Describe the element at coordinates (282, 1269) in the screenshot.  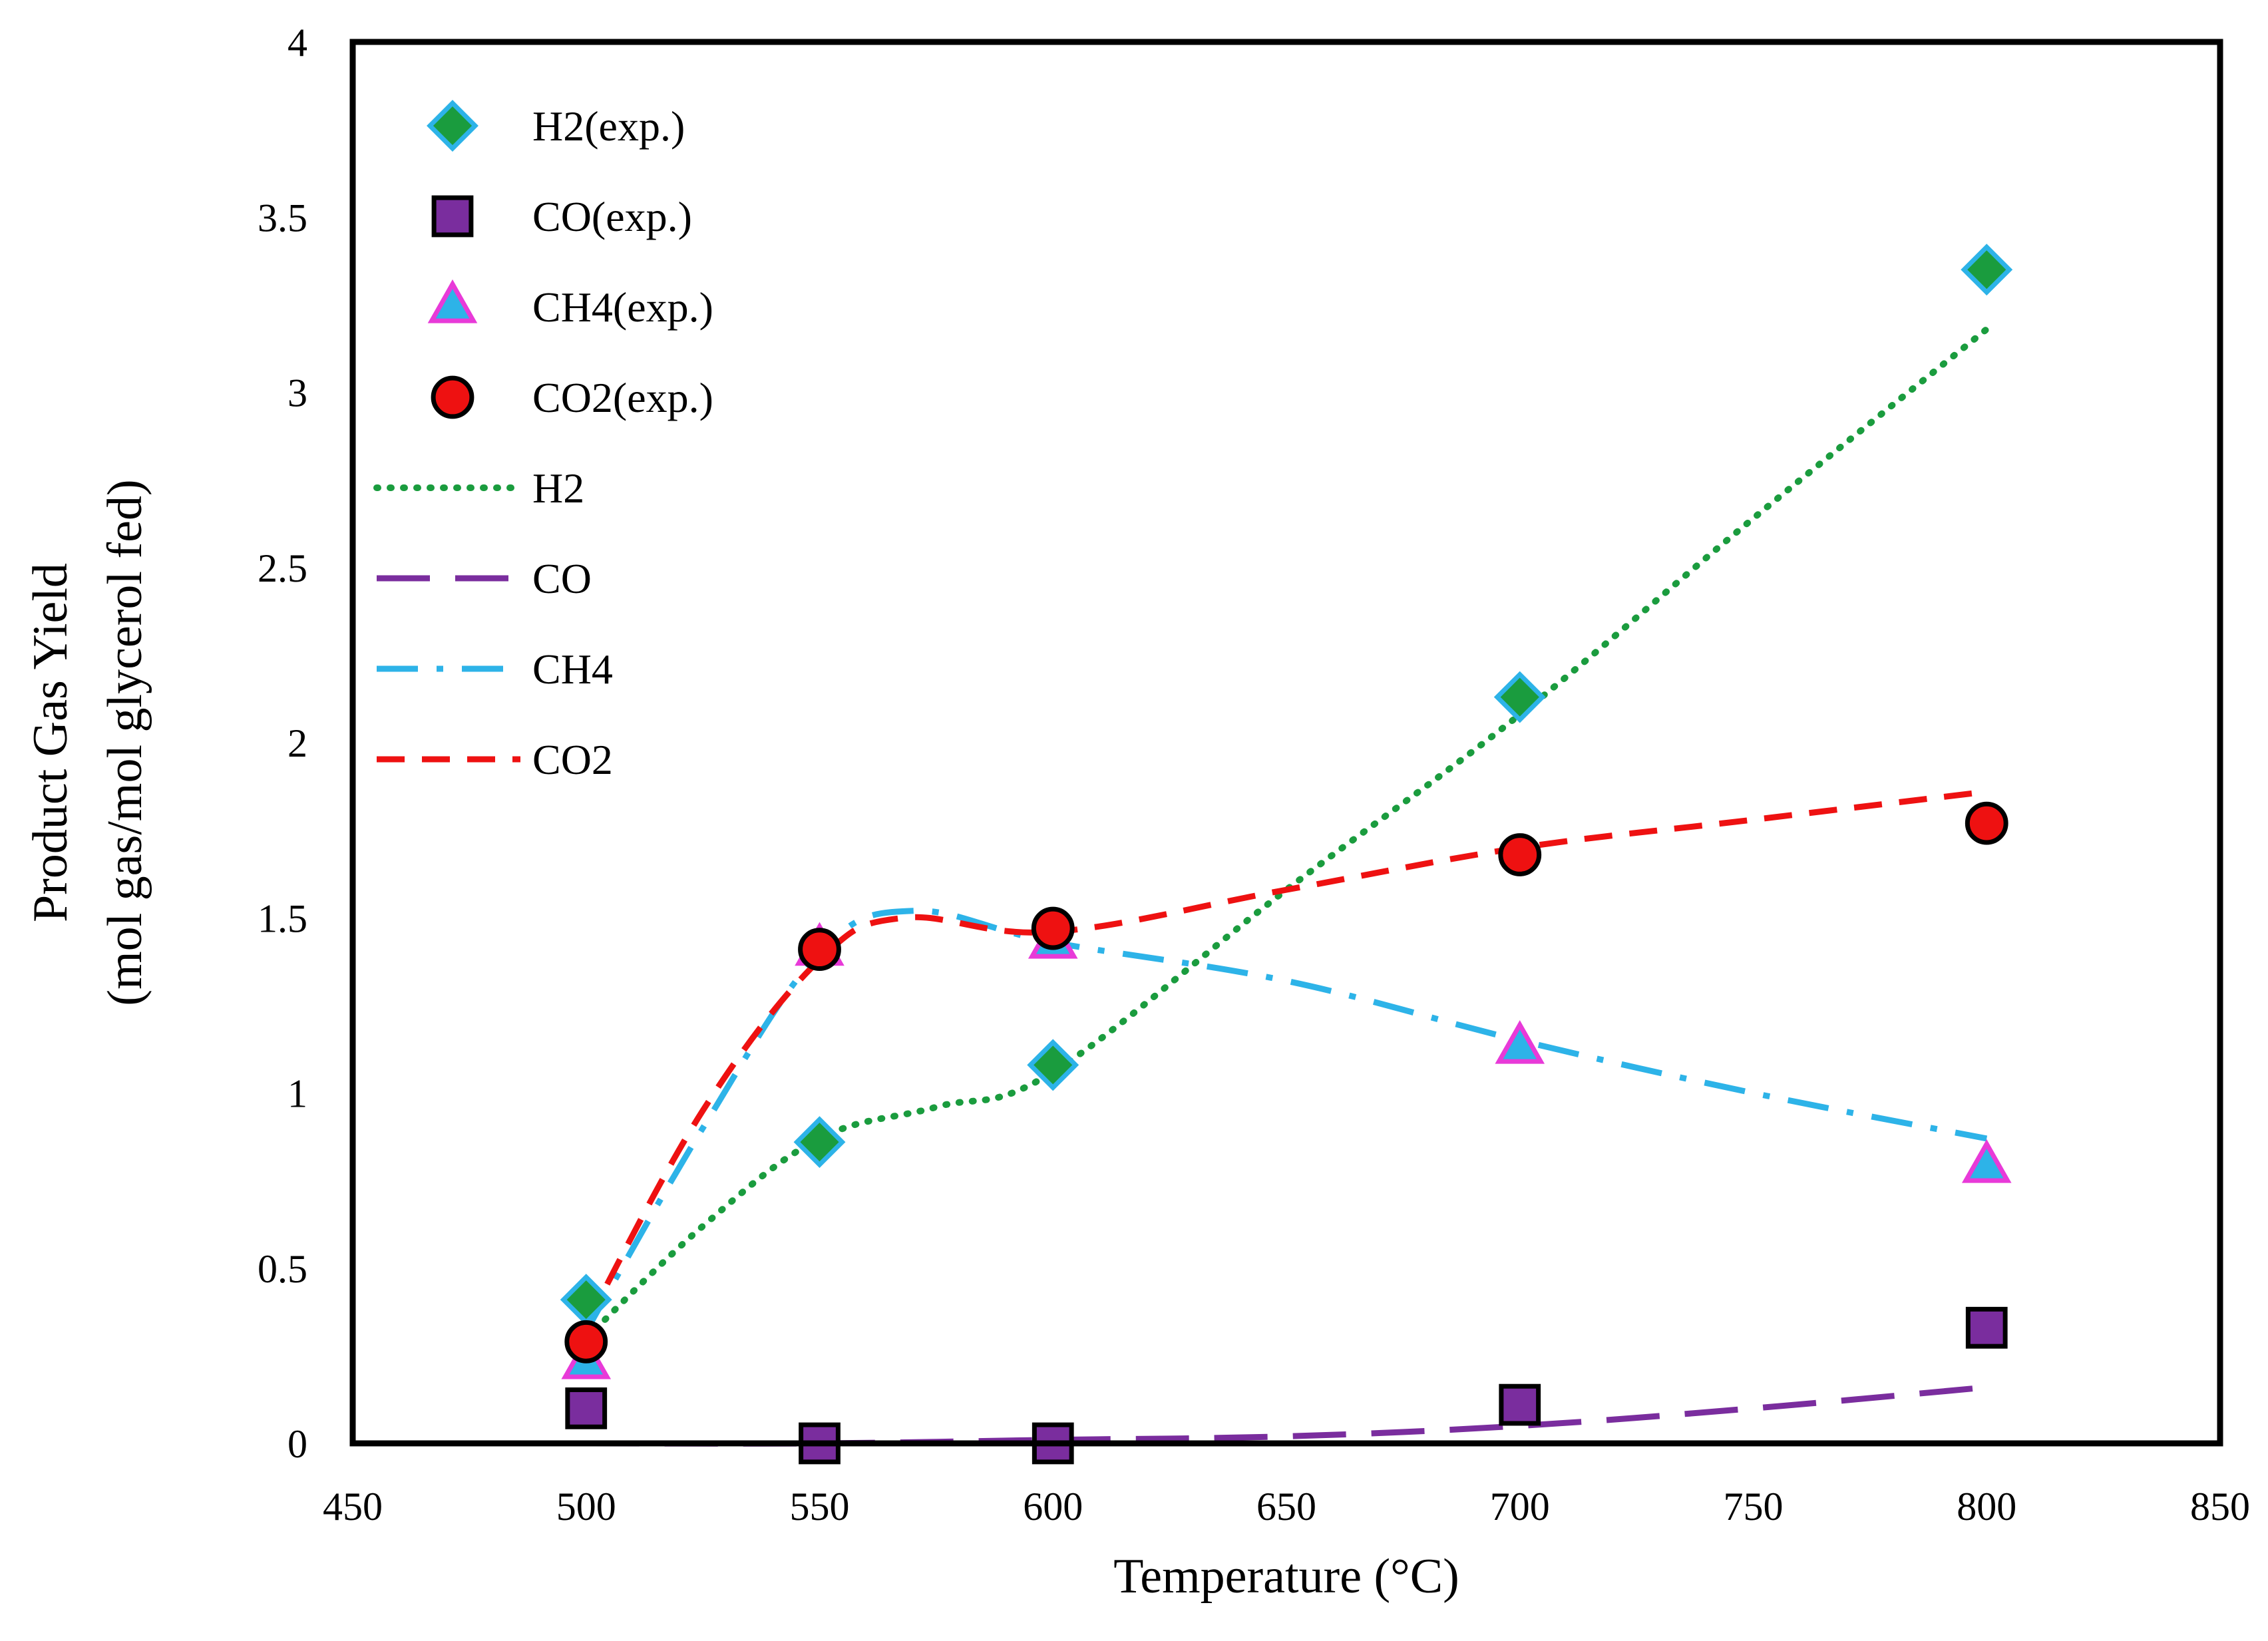
I see `y-tick-label: 0.5` at that location.